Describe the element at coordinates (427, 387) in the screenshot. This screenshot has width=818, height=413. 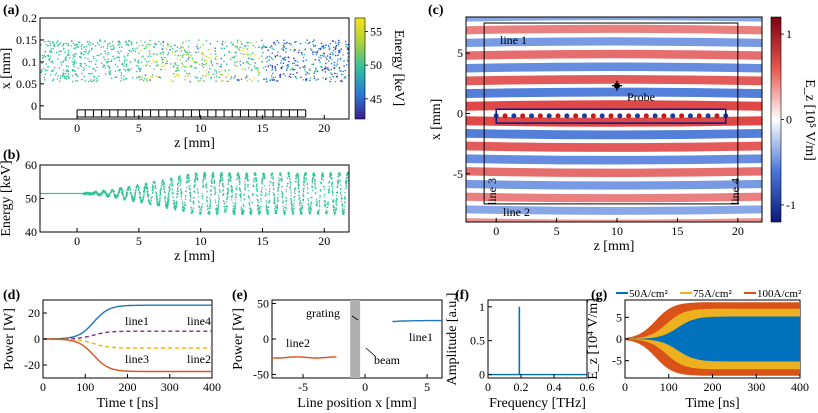
I see `x-tick-label: 5` at that location.